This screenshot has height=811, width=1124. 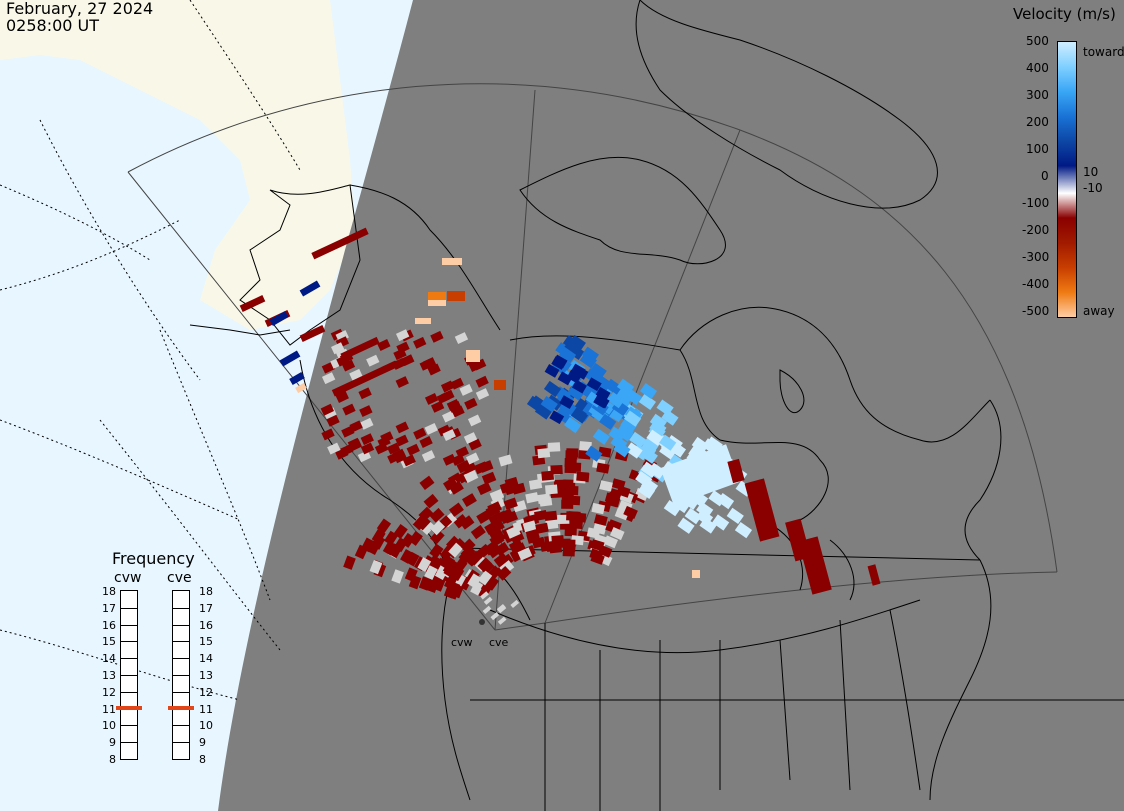 What do you see at coordinates (1099, 311) in the screenshot?
I see `away-label: away` at bounding box center [1099, 311].